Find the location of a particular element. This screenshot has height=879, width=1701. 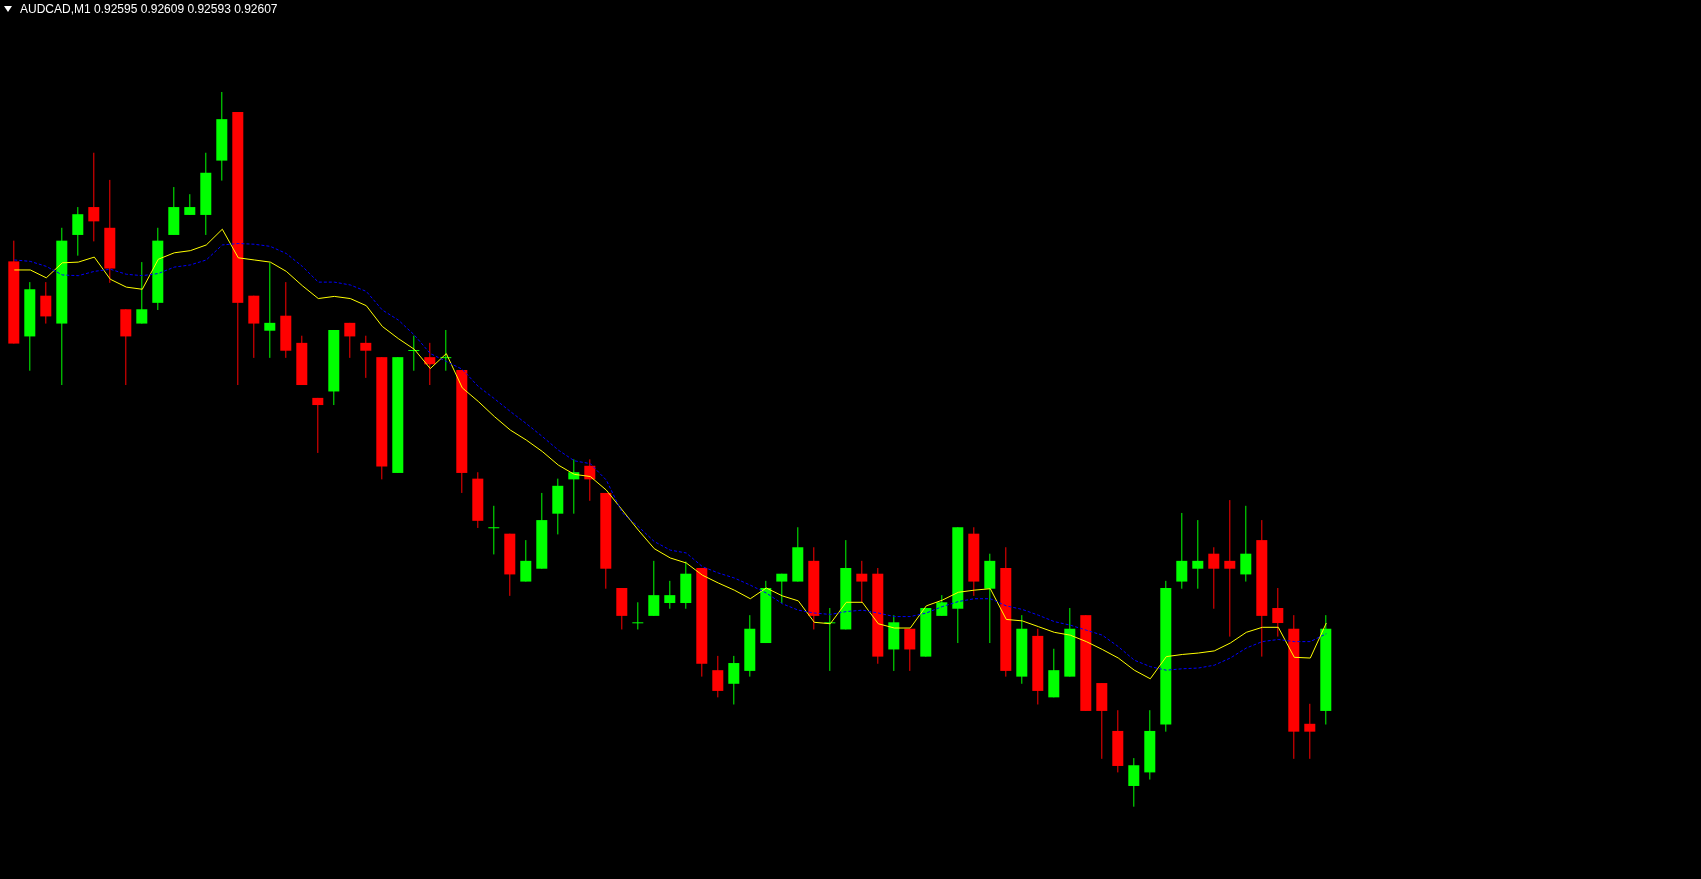

chart-title: AUDCAD,M1 0.92595 0.92609 0.92593 0.92607 is located at coordinates (149, 9).